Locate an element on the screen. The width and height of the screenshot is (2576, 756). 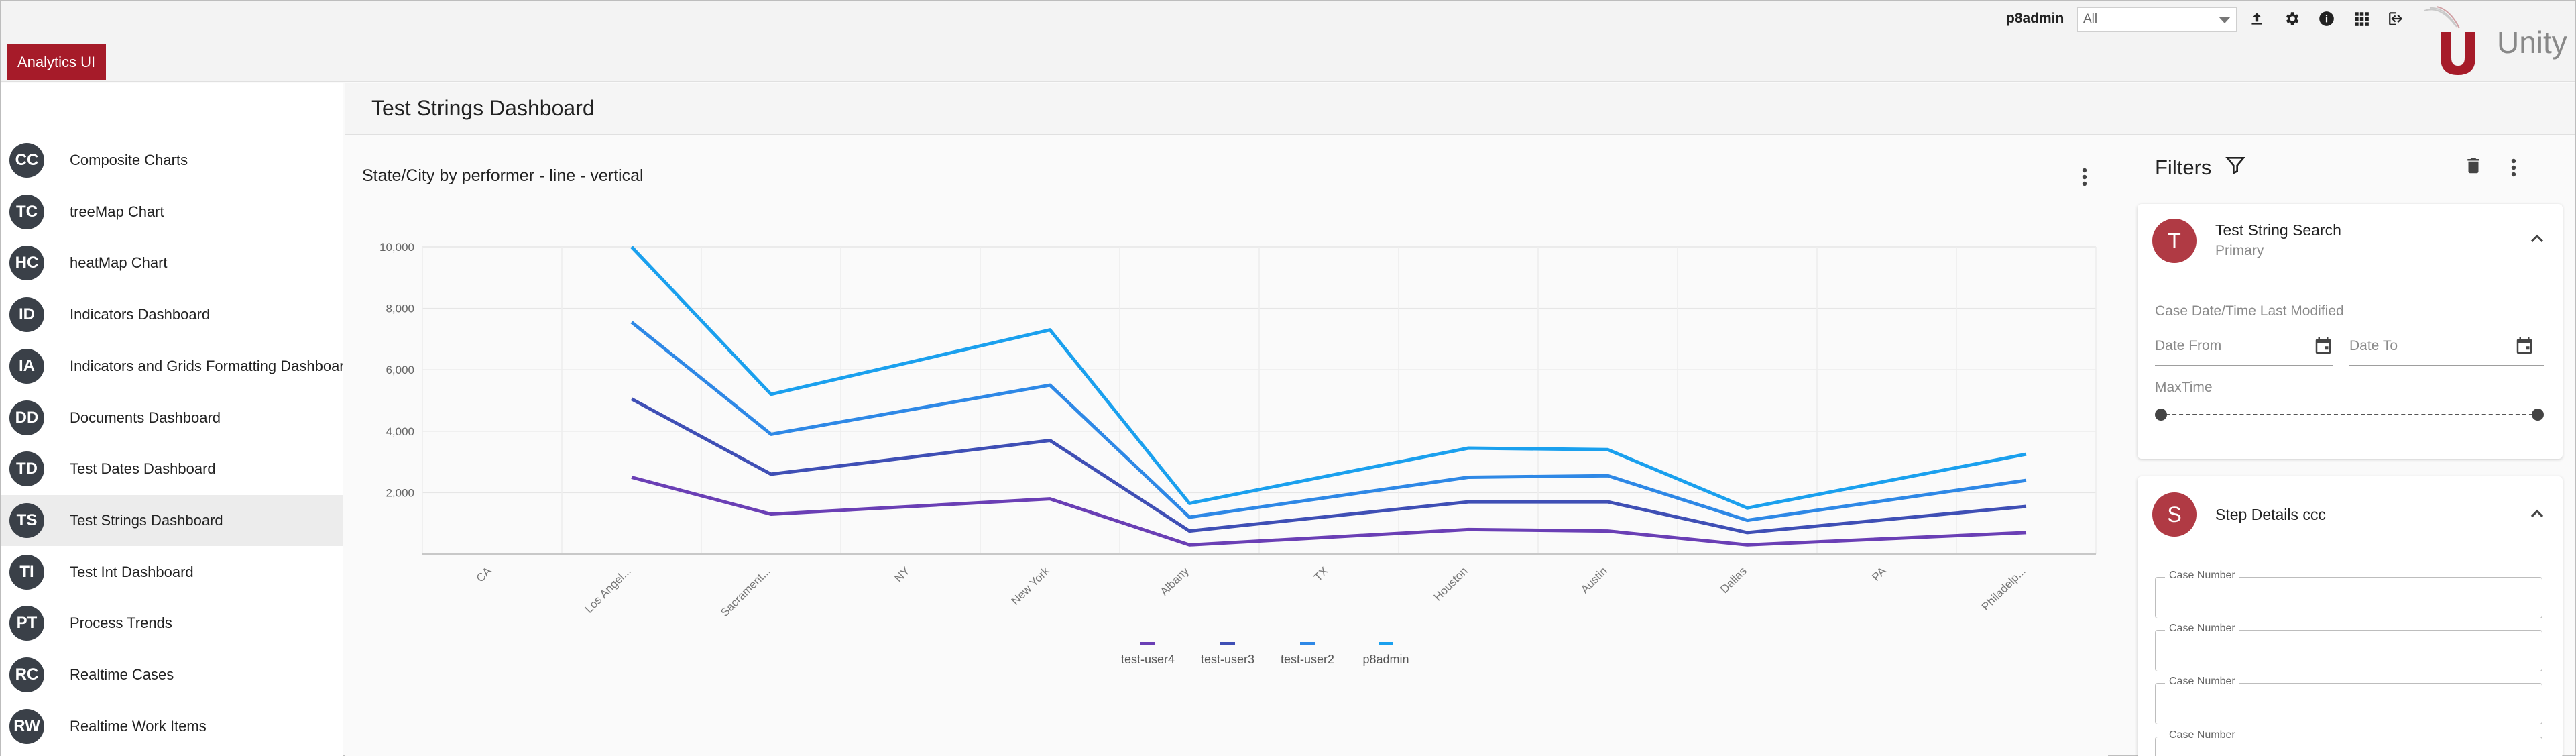
nav-badge: TC is located at coordinates (26, 212).